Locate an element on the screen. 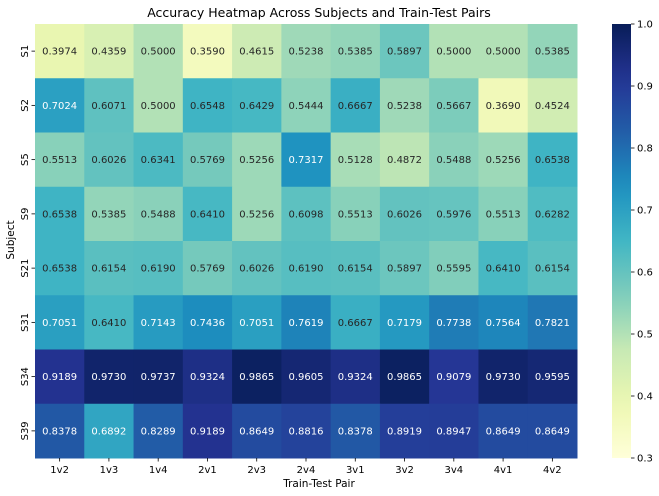 The height and width of the screenshot is (496, 659). cell-value-label: 0.9324 is located at coordinates (355, 377).